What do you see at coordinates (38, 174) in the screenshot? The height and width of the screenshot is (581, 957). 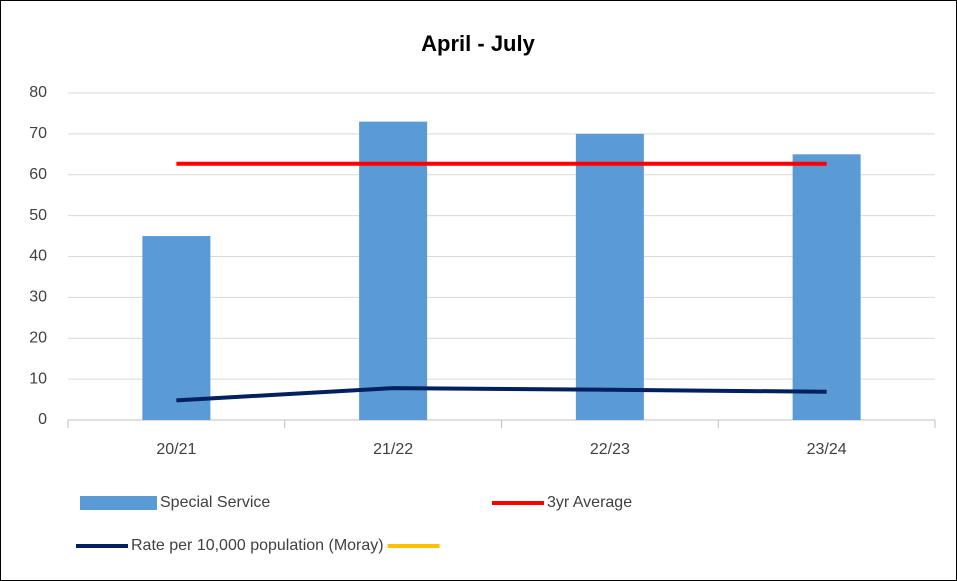 I see `y-tick-label: 60` at bounding box center [38, 174].